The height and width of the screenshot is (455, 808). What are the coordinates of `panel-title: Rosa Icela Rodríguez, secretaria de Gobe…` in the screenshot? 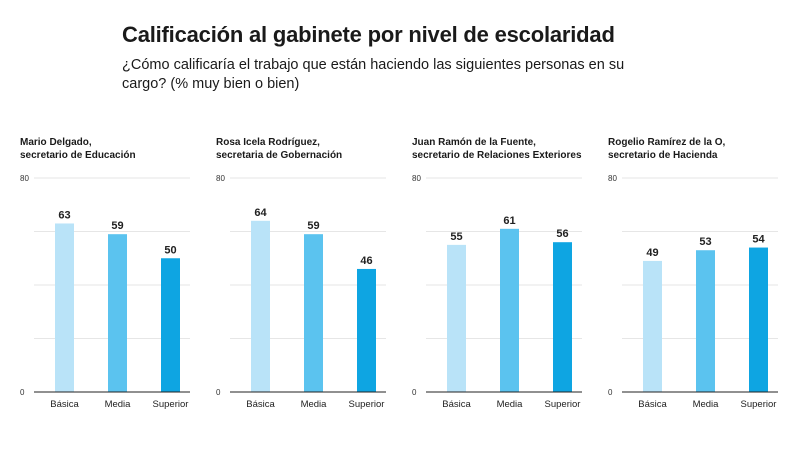 It's located at (306, 149).